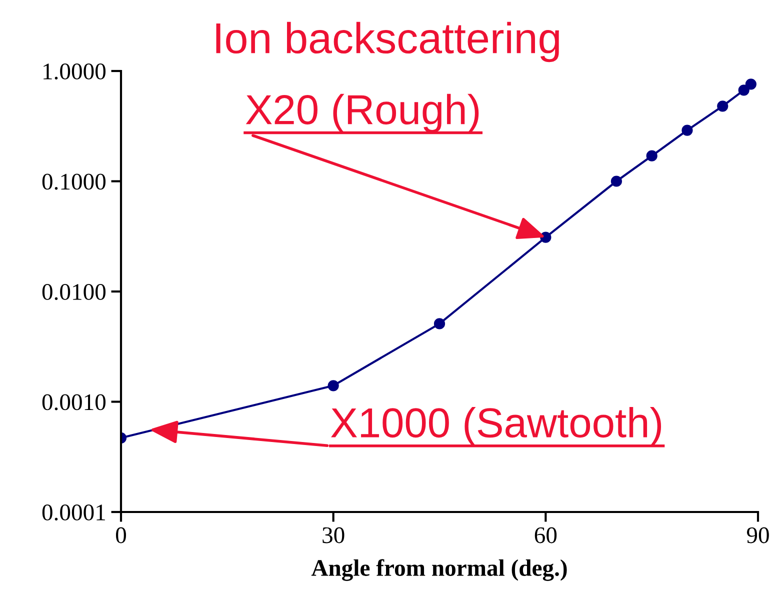 The image size is (774, 603). What do you see at coordinates (496, 426) in the screenshot?
I see `annotation: X1000 (Sawtooth)` at bounding box center [496, 426].